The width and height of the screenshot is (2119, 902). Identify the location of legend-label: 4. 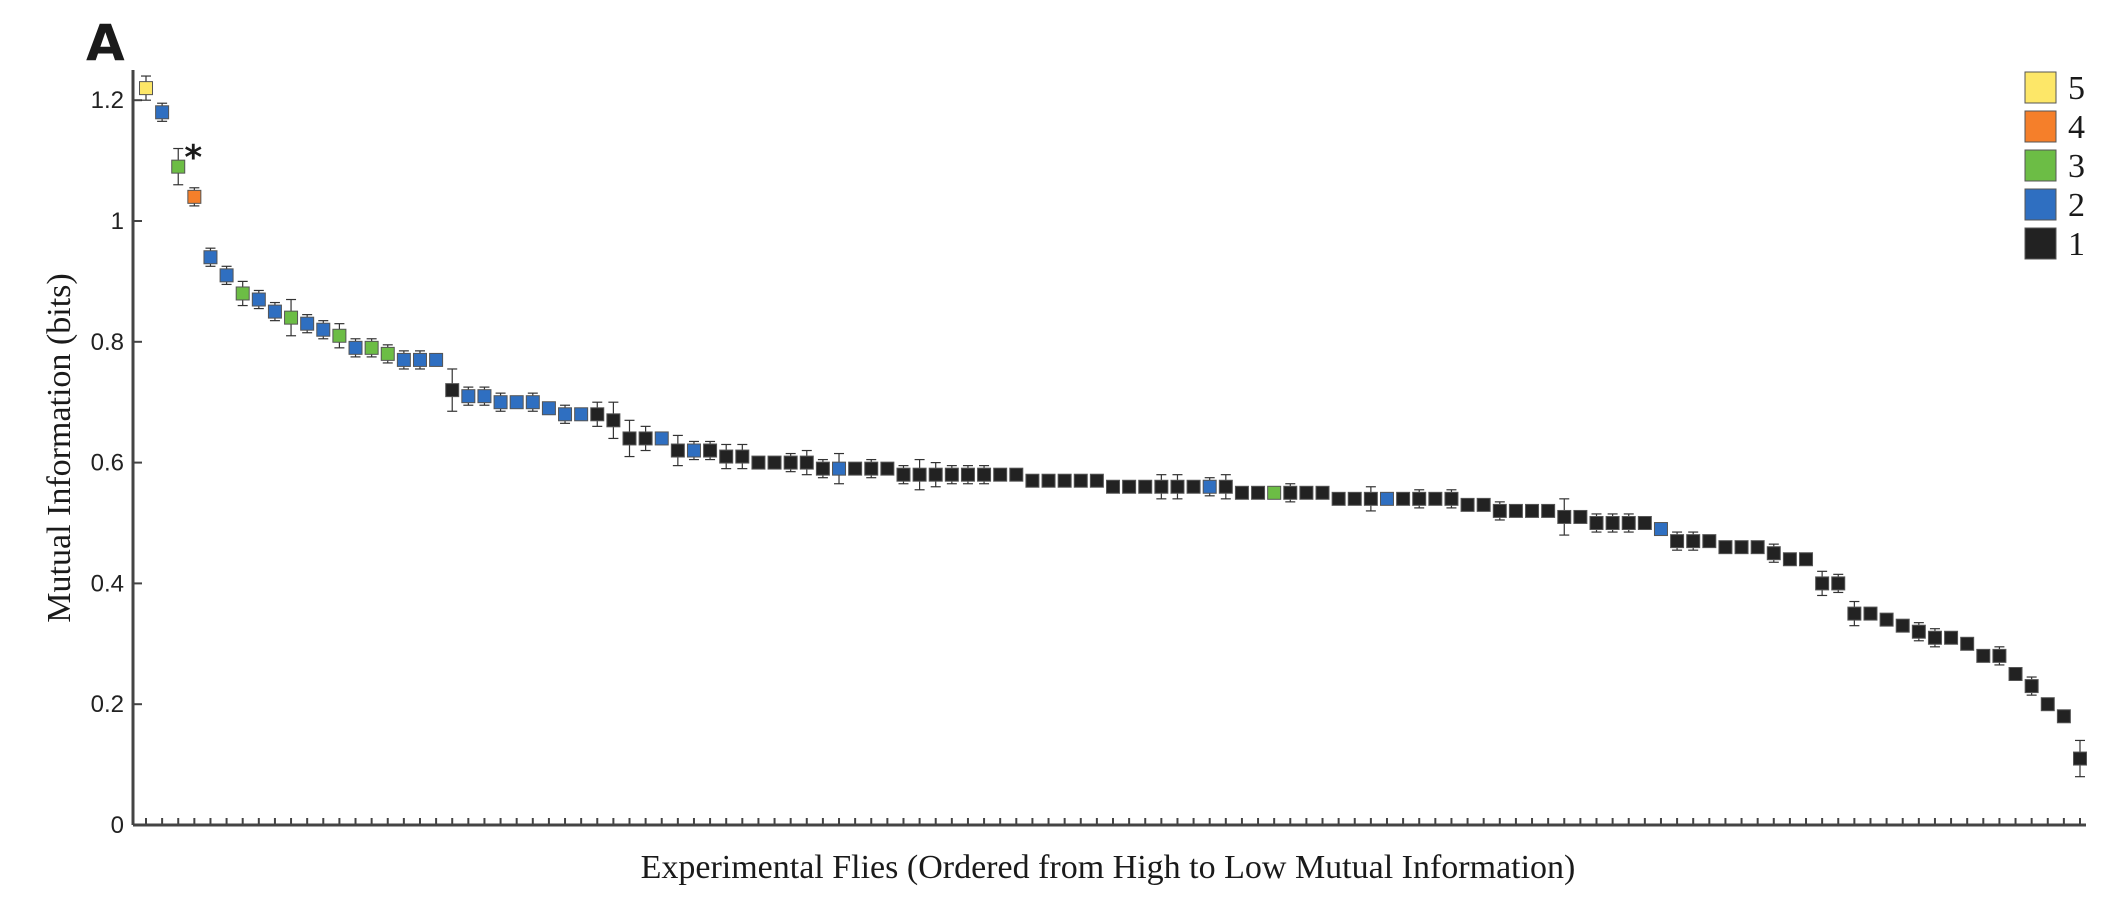
(2076, 127).